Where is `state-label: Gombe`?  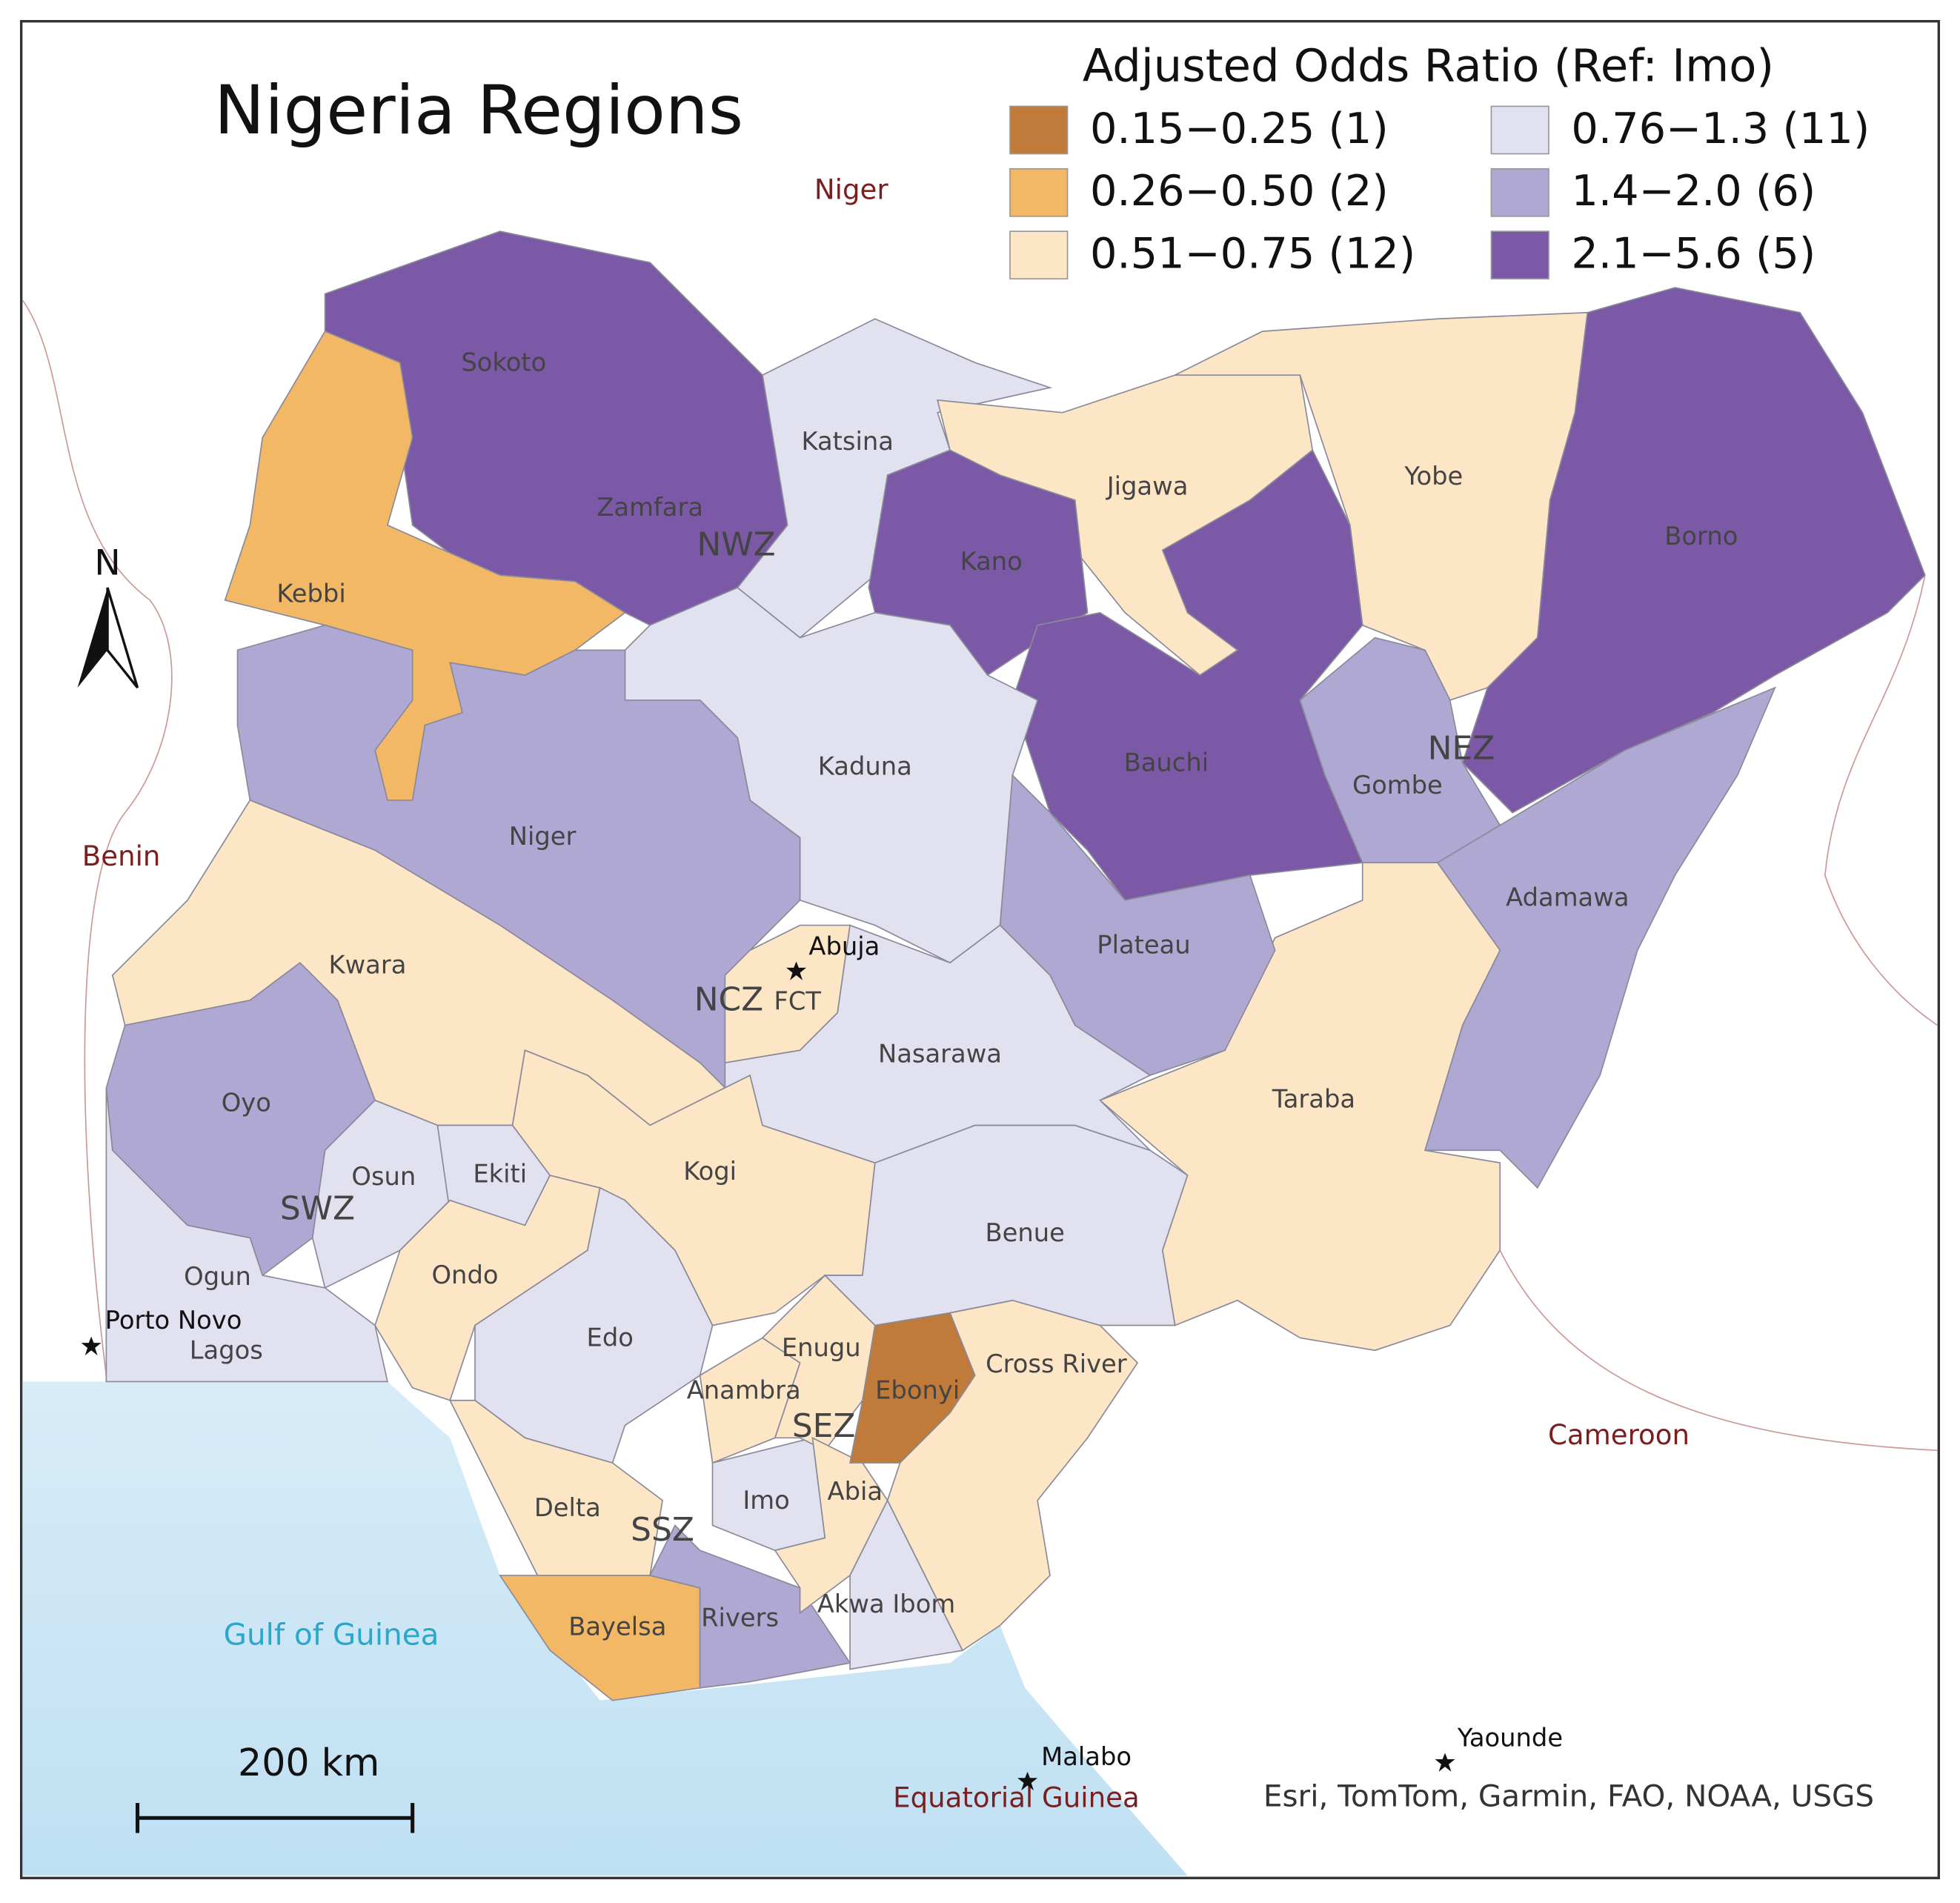 state-label: Gombe is located at coordinates (1397, 785).